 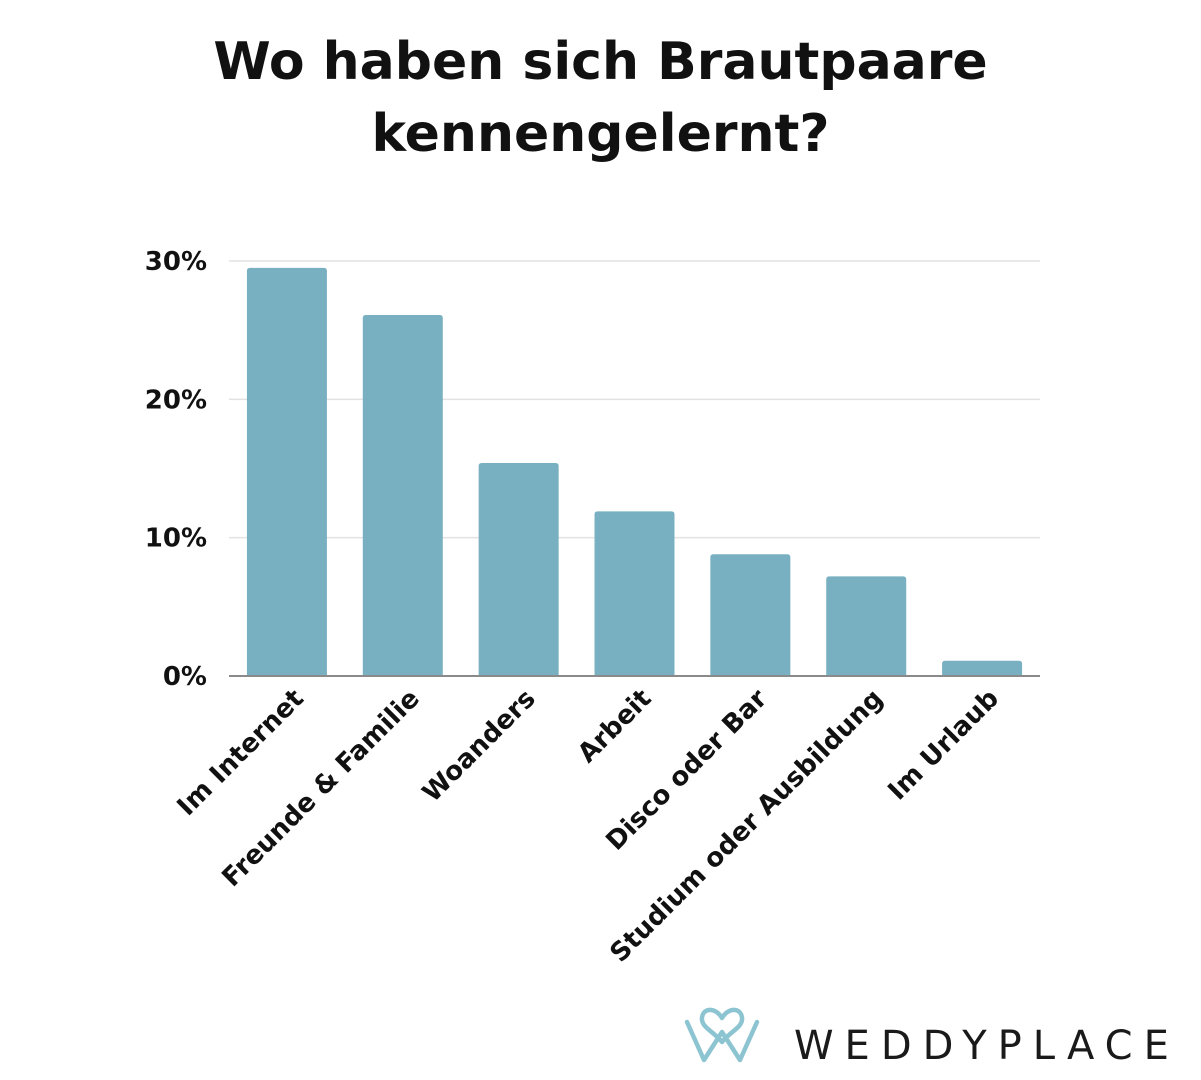 What do you see at coordinates (185, 677) in the screenshot?
I see `y-tick-label: 0%` at bounding box center [185, 677].